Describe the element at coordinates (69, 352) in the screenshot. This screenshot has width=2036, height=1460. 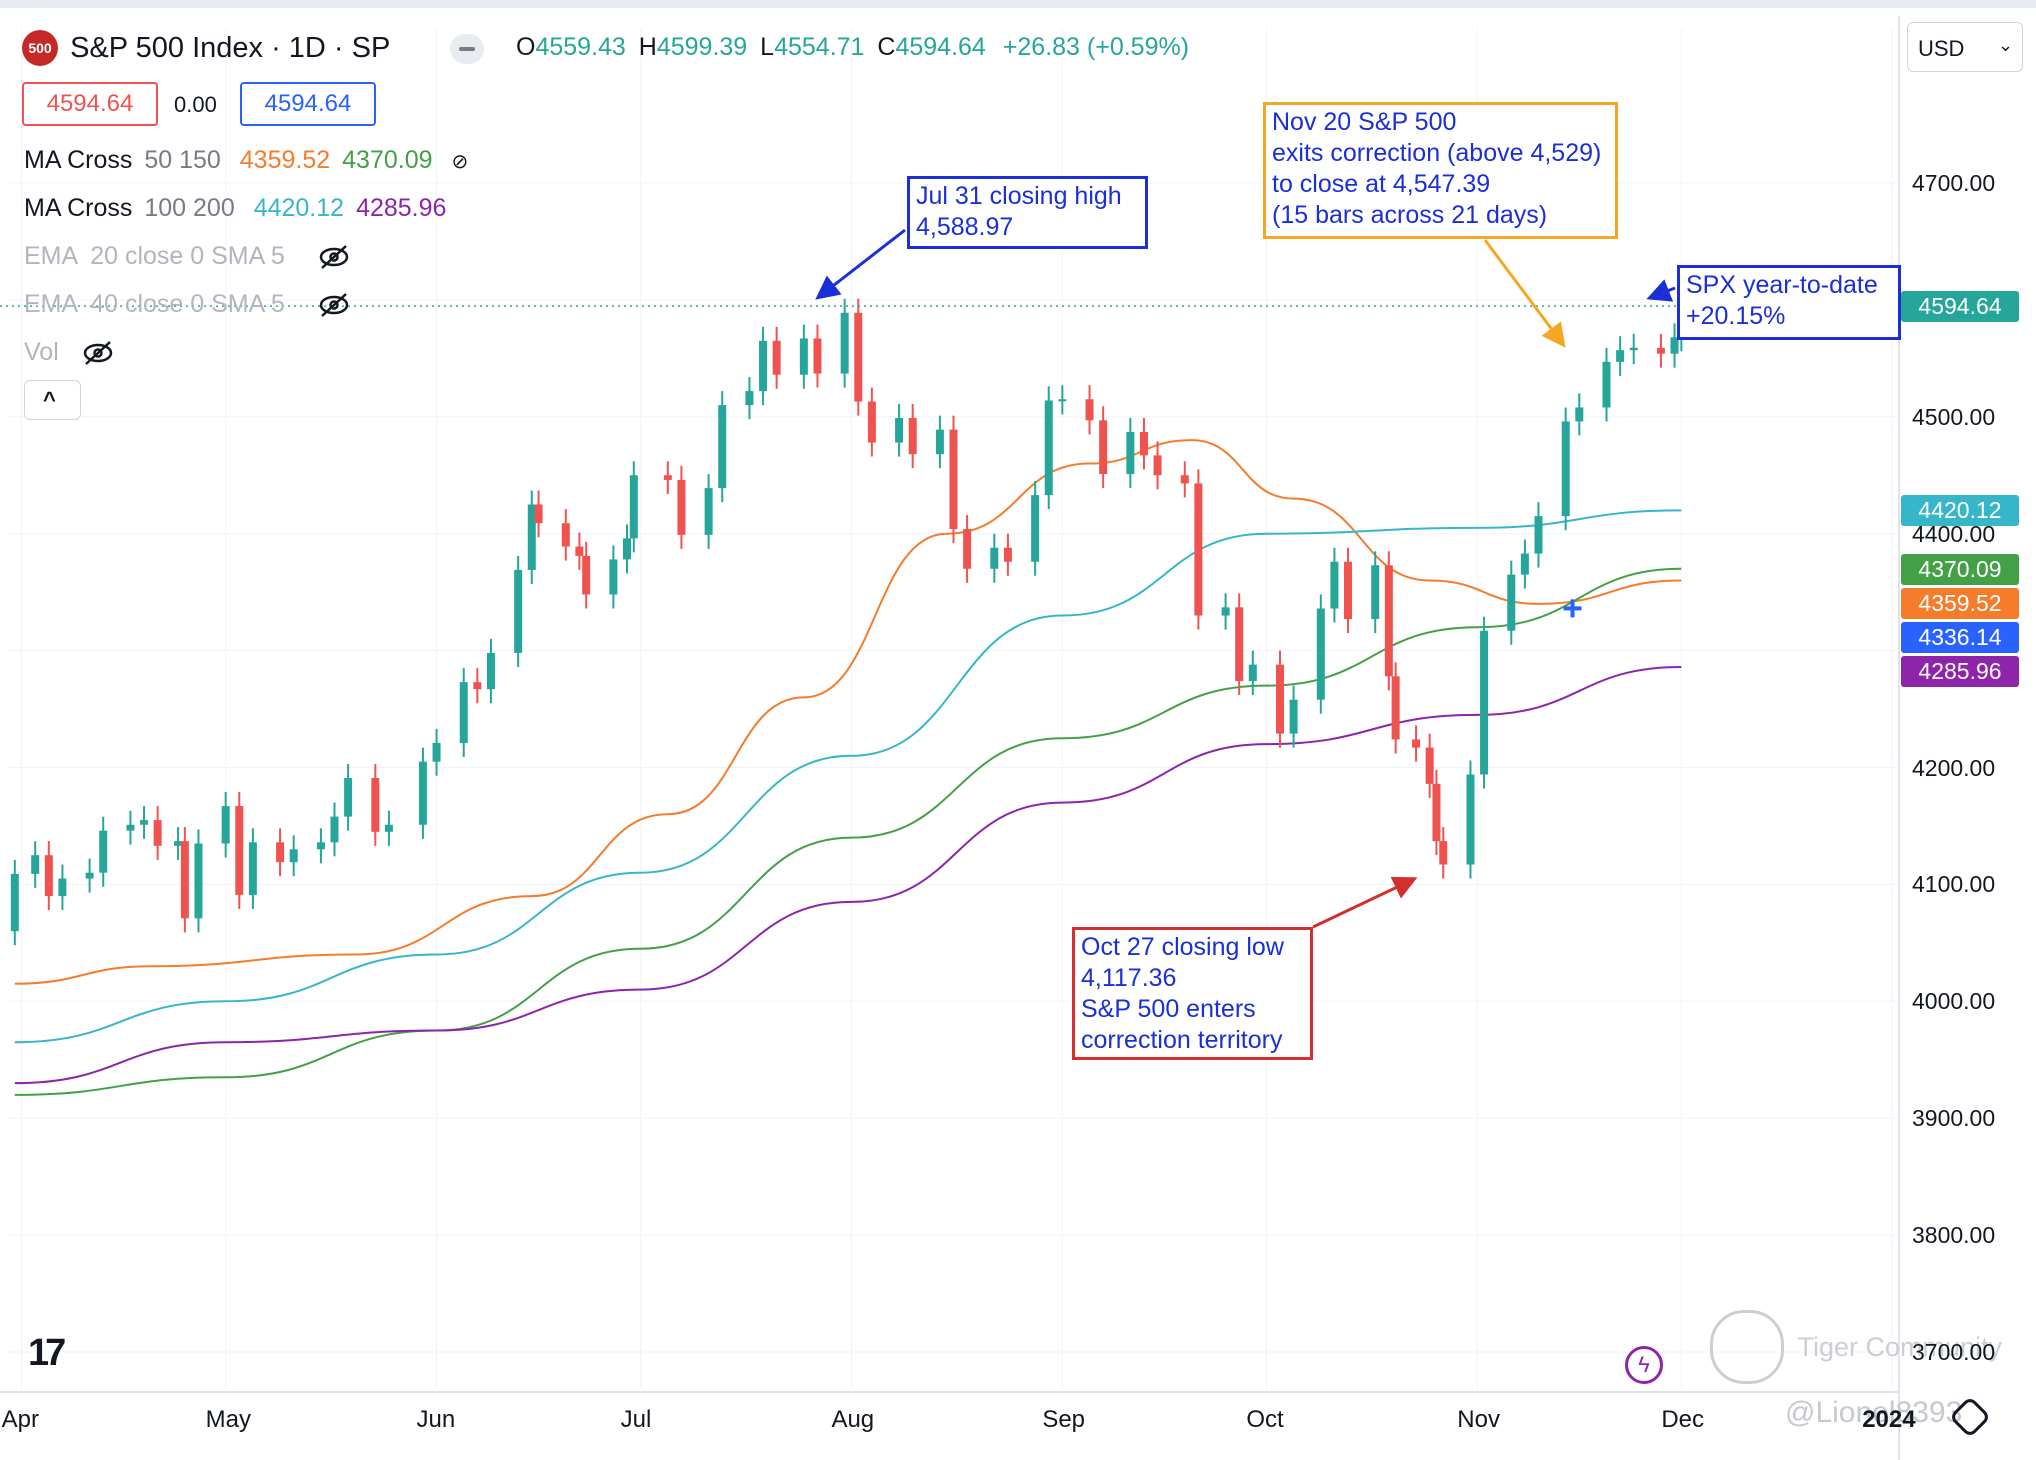
I see `legend-vol: Vol` at that location.